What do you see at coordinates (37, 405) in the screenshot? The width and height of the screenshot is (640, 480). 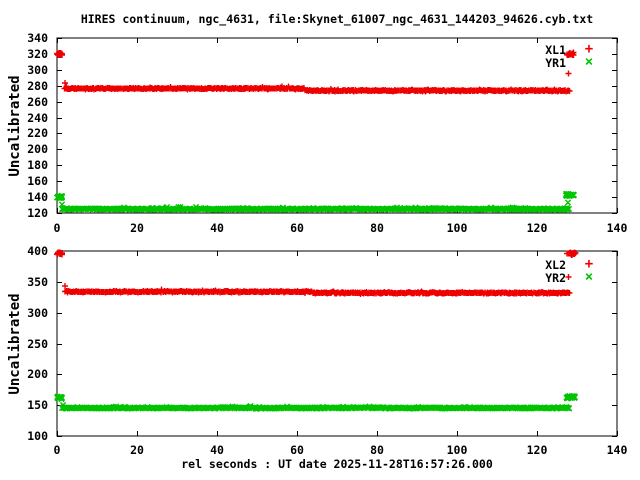 I see `y-tick-label: 150` at bounding box center [37, 405].